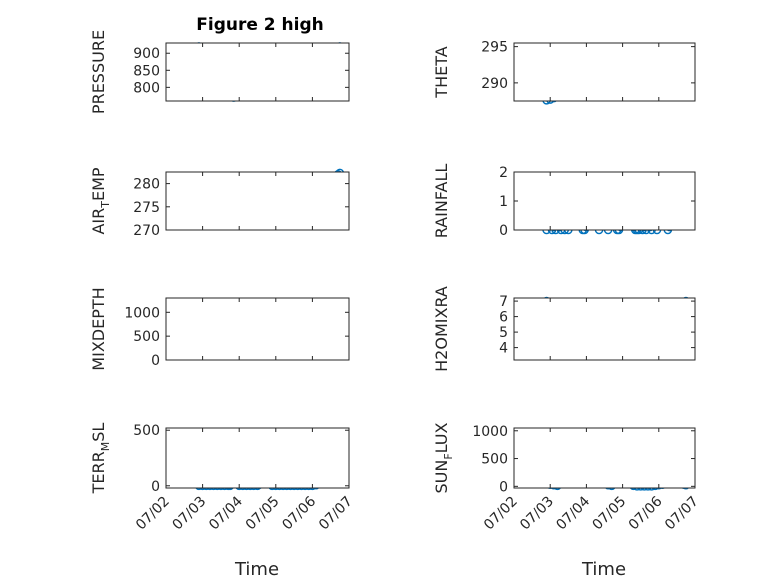  Describe the element at coordinates (503, 202) in the screenshot. I see `y-tick-label: 1` at that location.